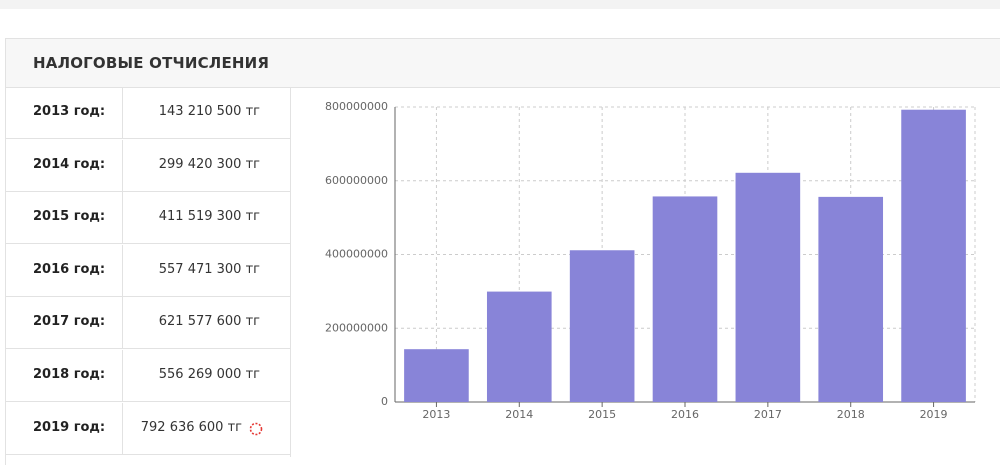 This screenshot has width=1000, height=465. I want to click on row-value: 411 519 300 тг, so click(209, 217).